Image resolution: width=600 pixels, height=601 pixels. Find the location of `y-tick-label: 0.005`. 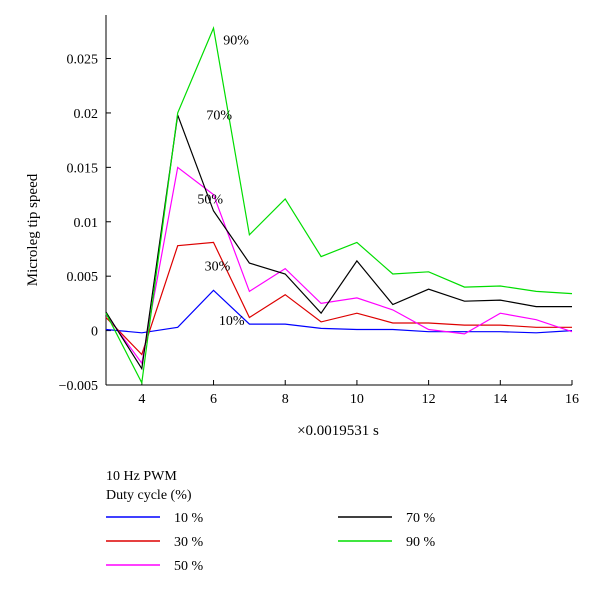

y-tick-label: 0.005 is located at coordinates (83, 277).